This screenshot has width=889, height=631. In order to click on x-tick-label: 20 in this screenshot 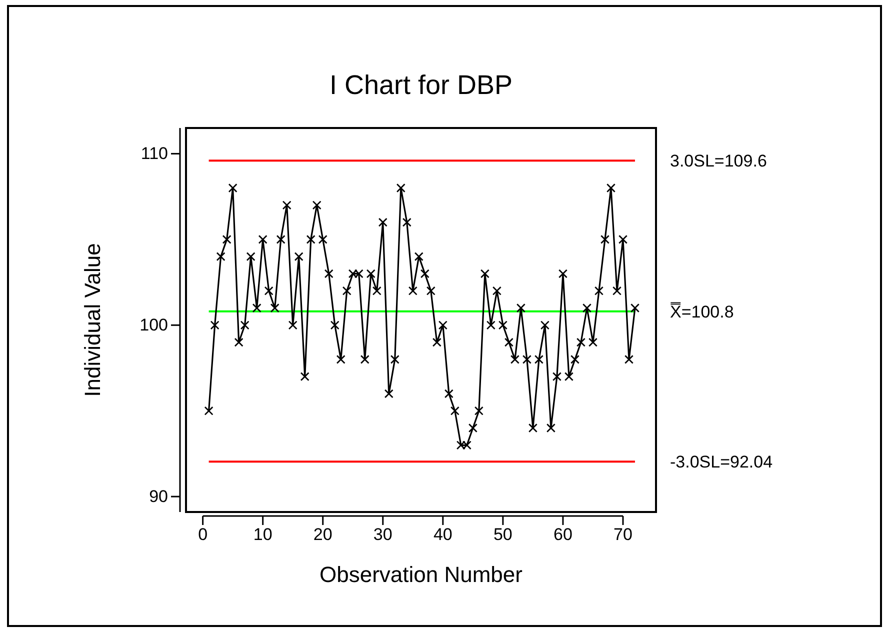, I will do `click(322, 534)`.